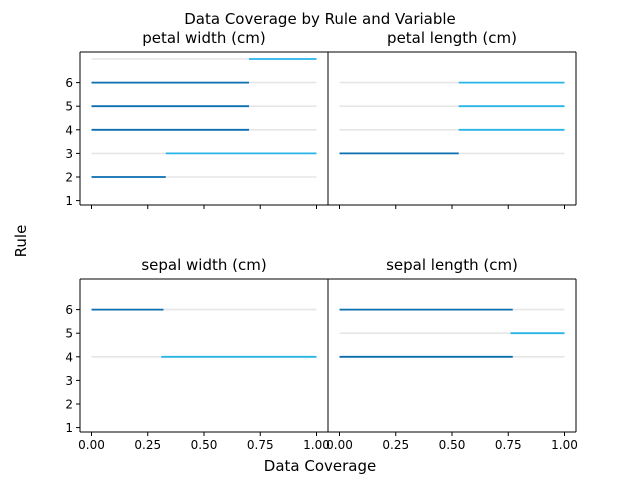  What do you see at coordinates (320, 19) in the screenshot?
I see `figure-title: Data Coverage by Rule and Variable` at bounding box center [320, 19].